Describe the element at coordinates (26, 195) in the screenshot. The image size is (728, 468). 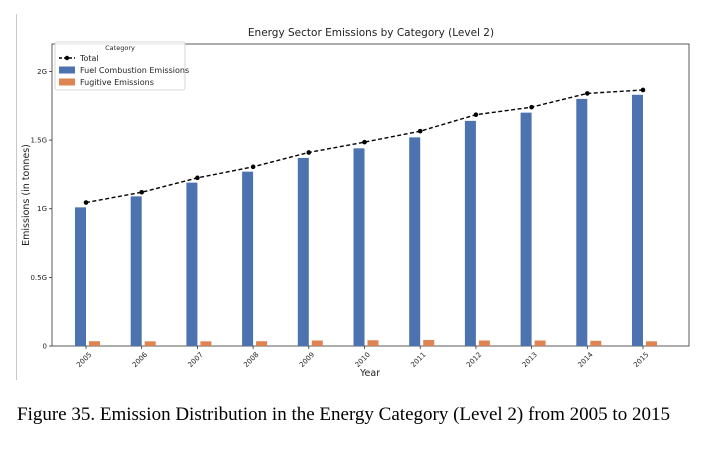
I see `y-axis-label: Emissions (in tonnes)` at that location.